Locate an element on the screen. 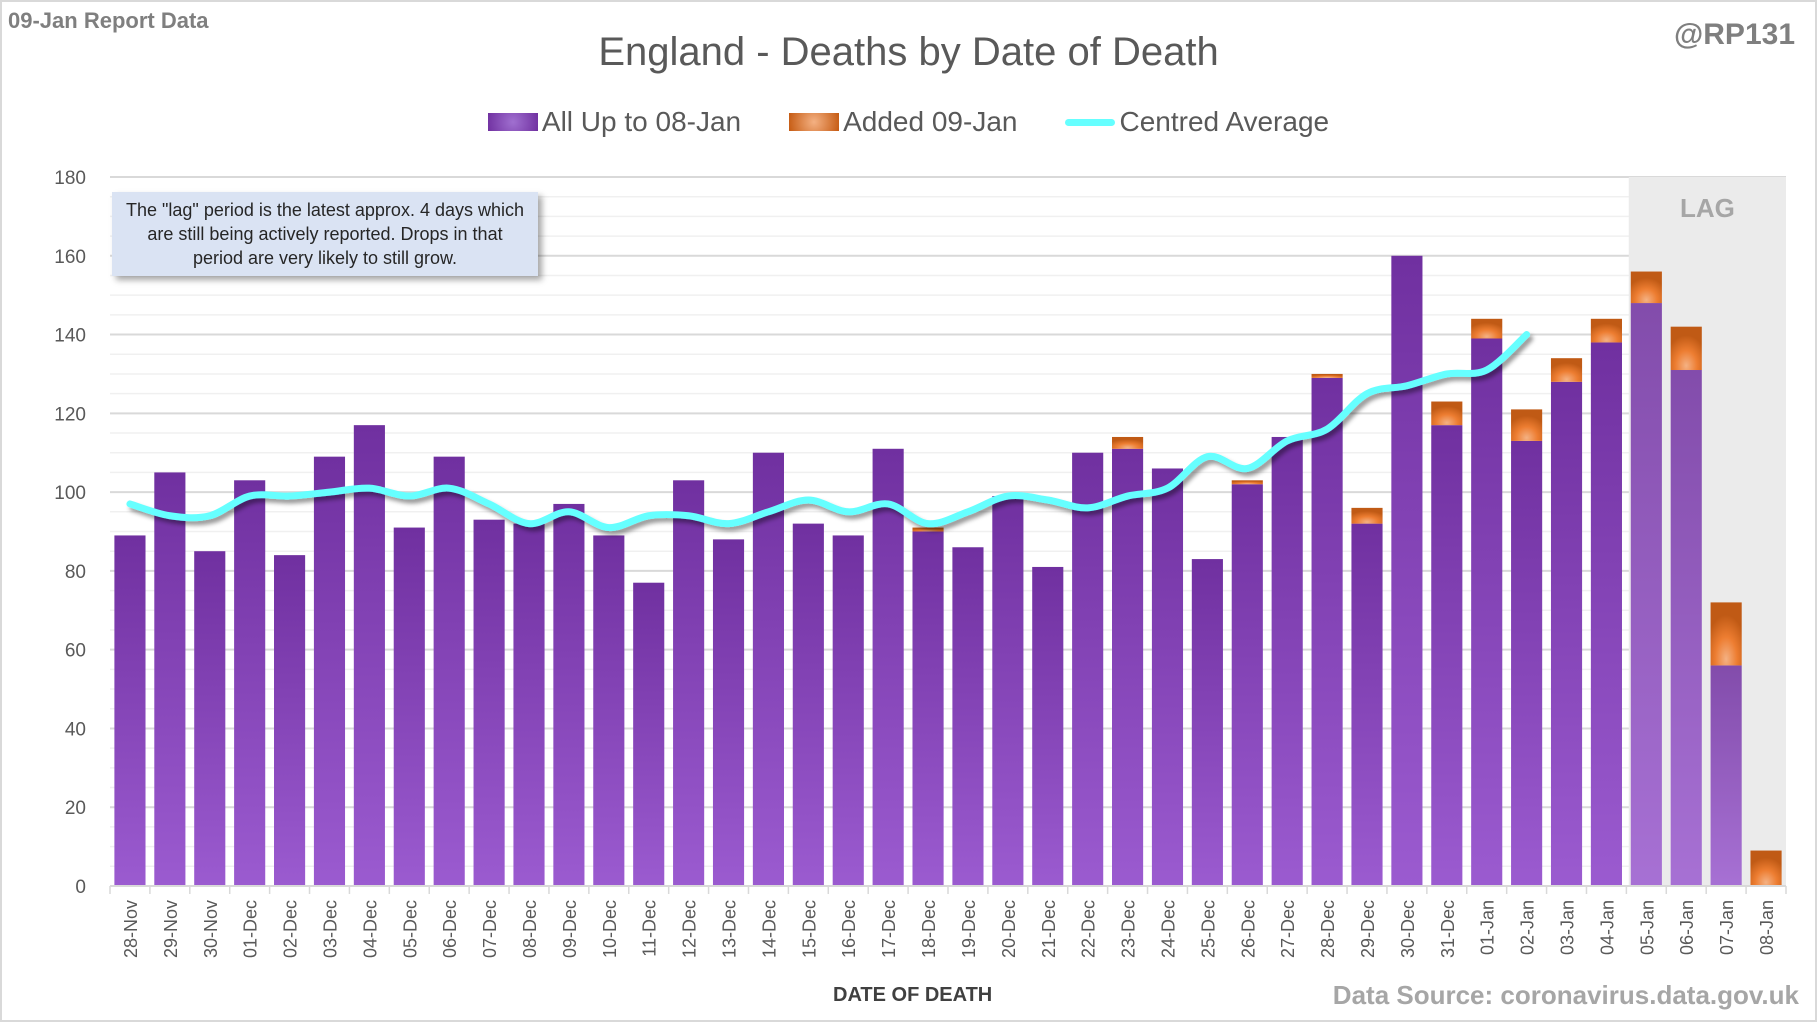  data-source: Data Source: coronavirus.data.gov.uk is located at coordinates (1565, 995).